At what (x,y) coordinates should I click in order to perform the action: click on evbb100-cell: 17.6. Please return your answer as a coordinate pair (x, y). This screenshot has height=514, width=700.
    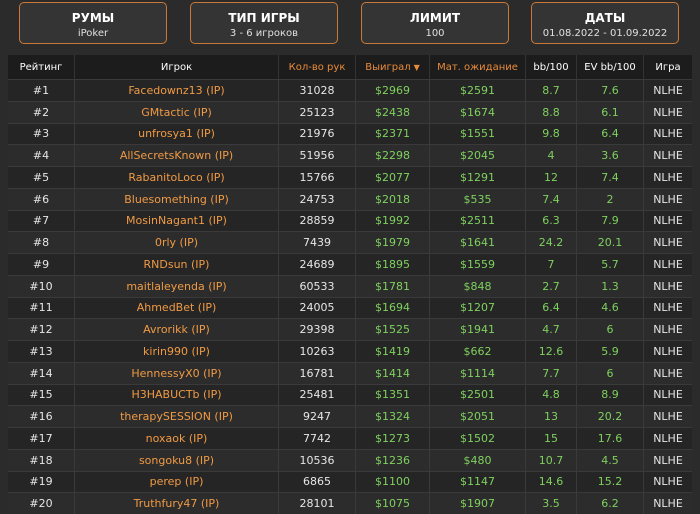
    Looking at the image, I should click on (609, 438).